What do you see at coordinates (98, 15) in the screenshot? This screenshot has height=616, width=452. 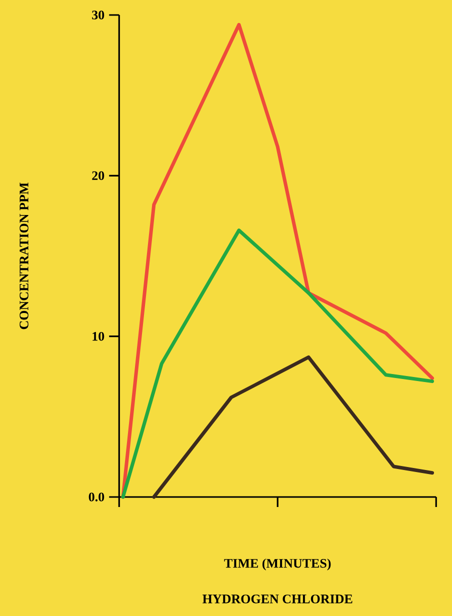 I see `y-tick-label: 30` at bounding box center [98, 15].